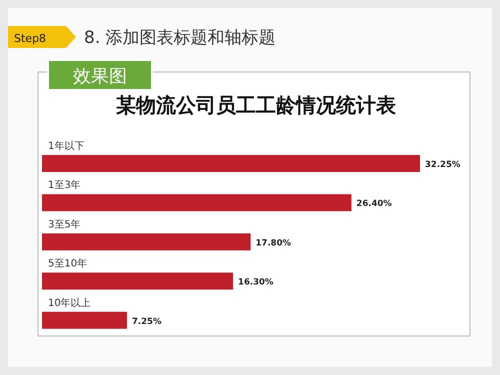 The width and height of the screenshot is (500, 375). Describe the element at coordinates (180, 38) in the screenshot. I see `text: 8. 添加图表标题和轴标题` at that location.